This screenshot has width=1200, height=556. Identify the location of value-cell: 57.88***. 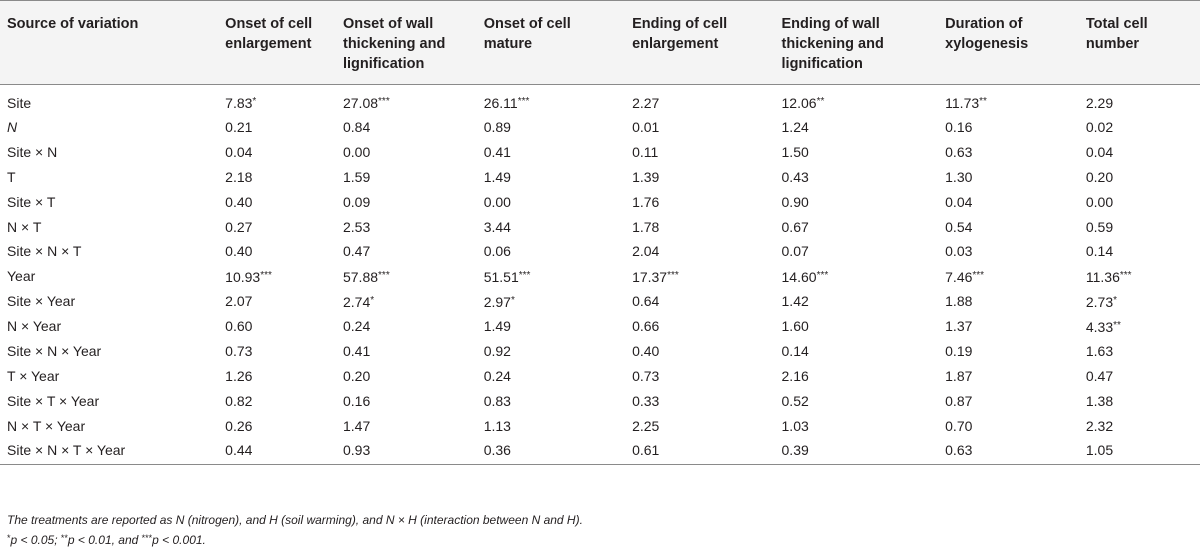
(366, 276).